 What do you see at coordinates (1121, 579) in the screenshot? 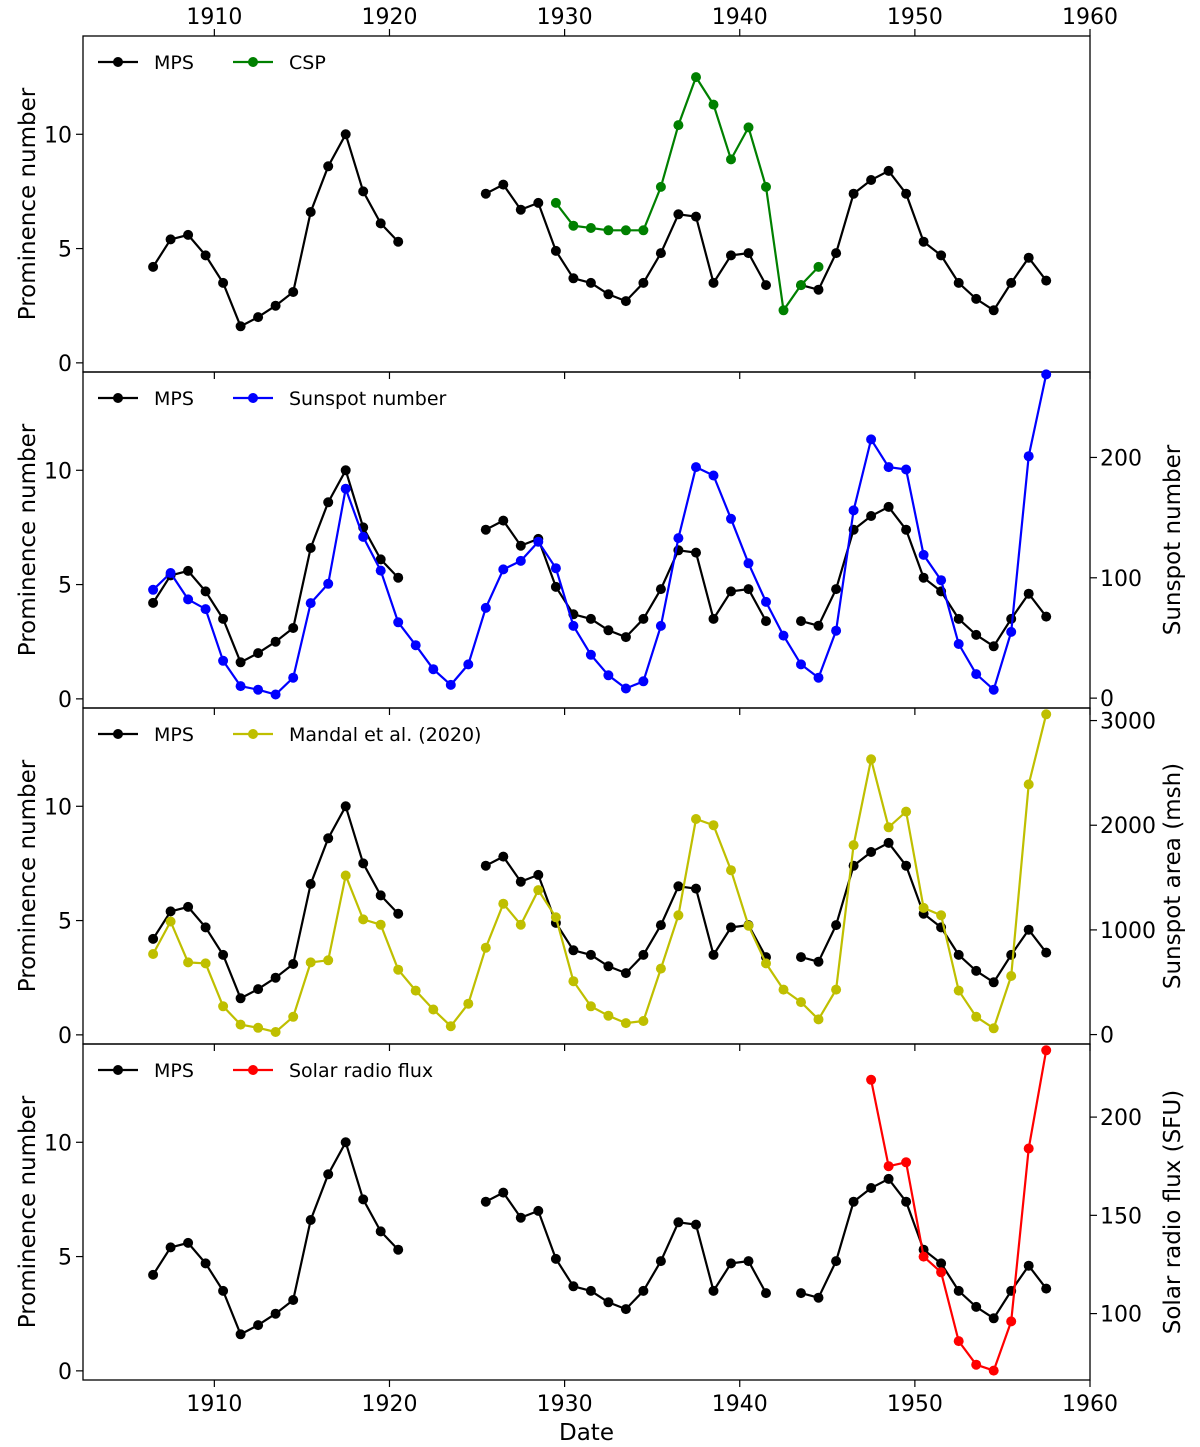
I see `y-right-tick-label: 100` at bounding box center [1121, 579].